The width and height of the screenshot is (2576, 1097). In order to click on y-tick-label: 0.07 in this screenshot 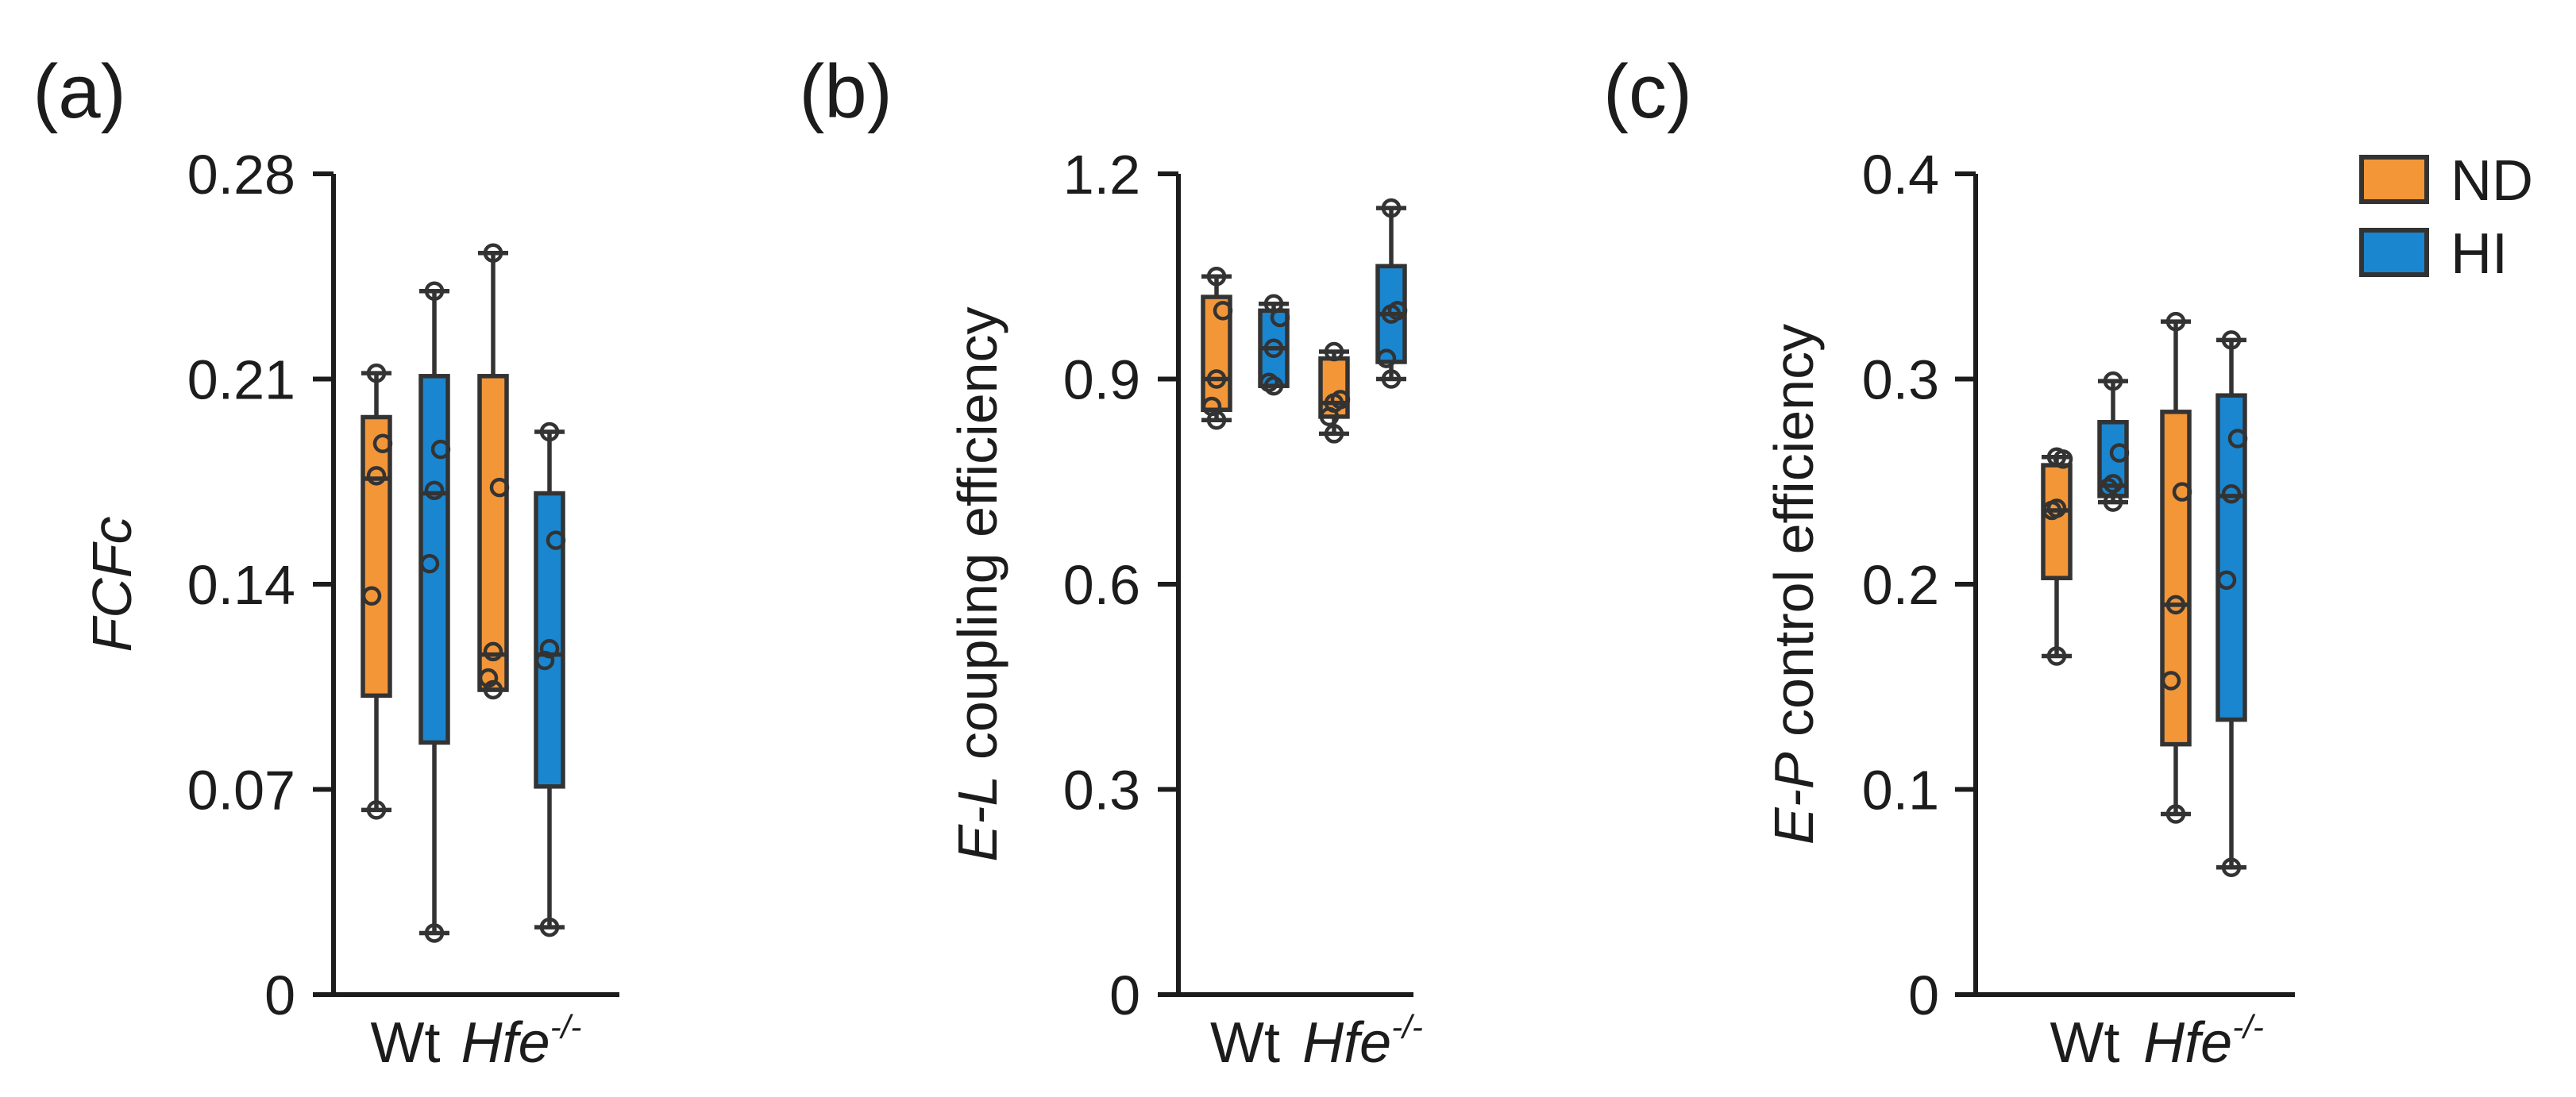, I will do `click(241, 791)`.